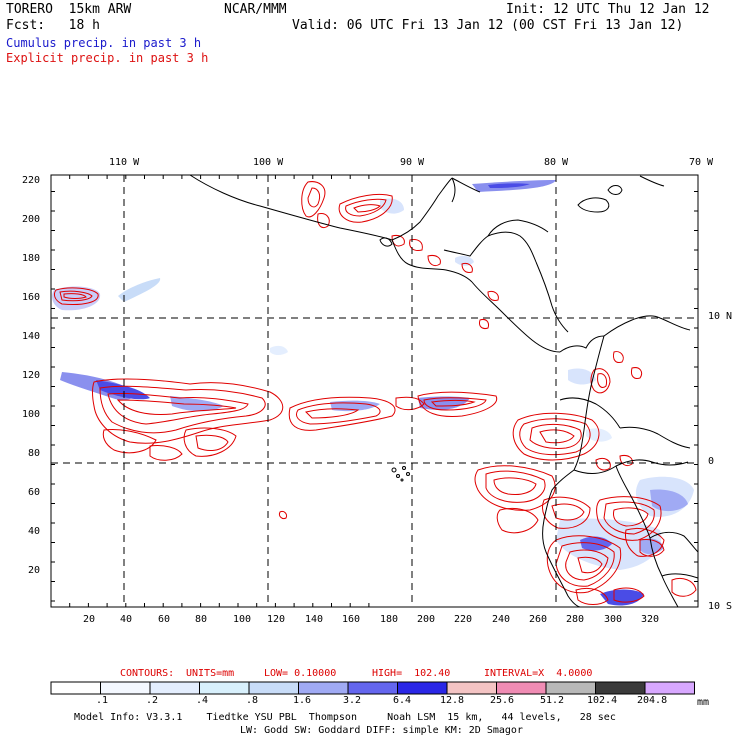 Image resolution: width=740 pixels, height=740 pixels. What do you see at coordinates (411, 673) in the screenshot?
I see `contours-high: HIGH= 102.40` at bounding box center [411, 673].